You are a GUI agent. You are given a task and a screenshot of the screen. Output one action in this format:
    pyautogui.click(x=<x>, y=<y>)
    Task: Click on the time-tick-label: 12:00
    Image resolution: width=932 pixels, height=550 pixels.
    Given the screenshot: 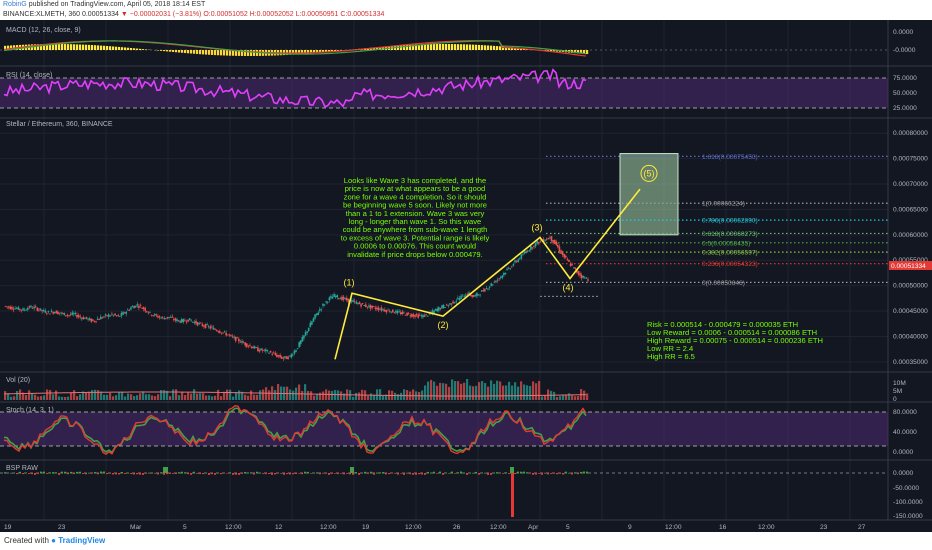 What is the action you would take?
    pyautogui.click(x=766, y=527)
    